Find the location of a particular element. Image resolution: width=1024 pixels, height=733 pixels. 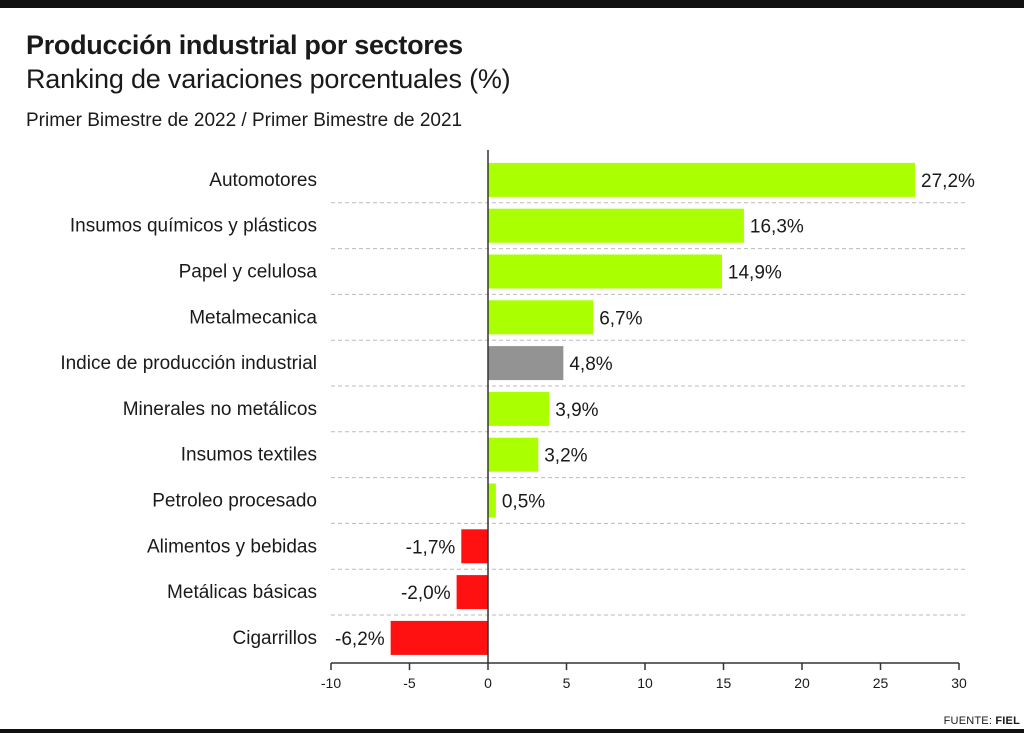

category-label: Papel y celulosa is located at coordinates (248, 272).